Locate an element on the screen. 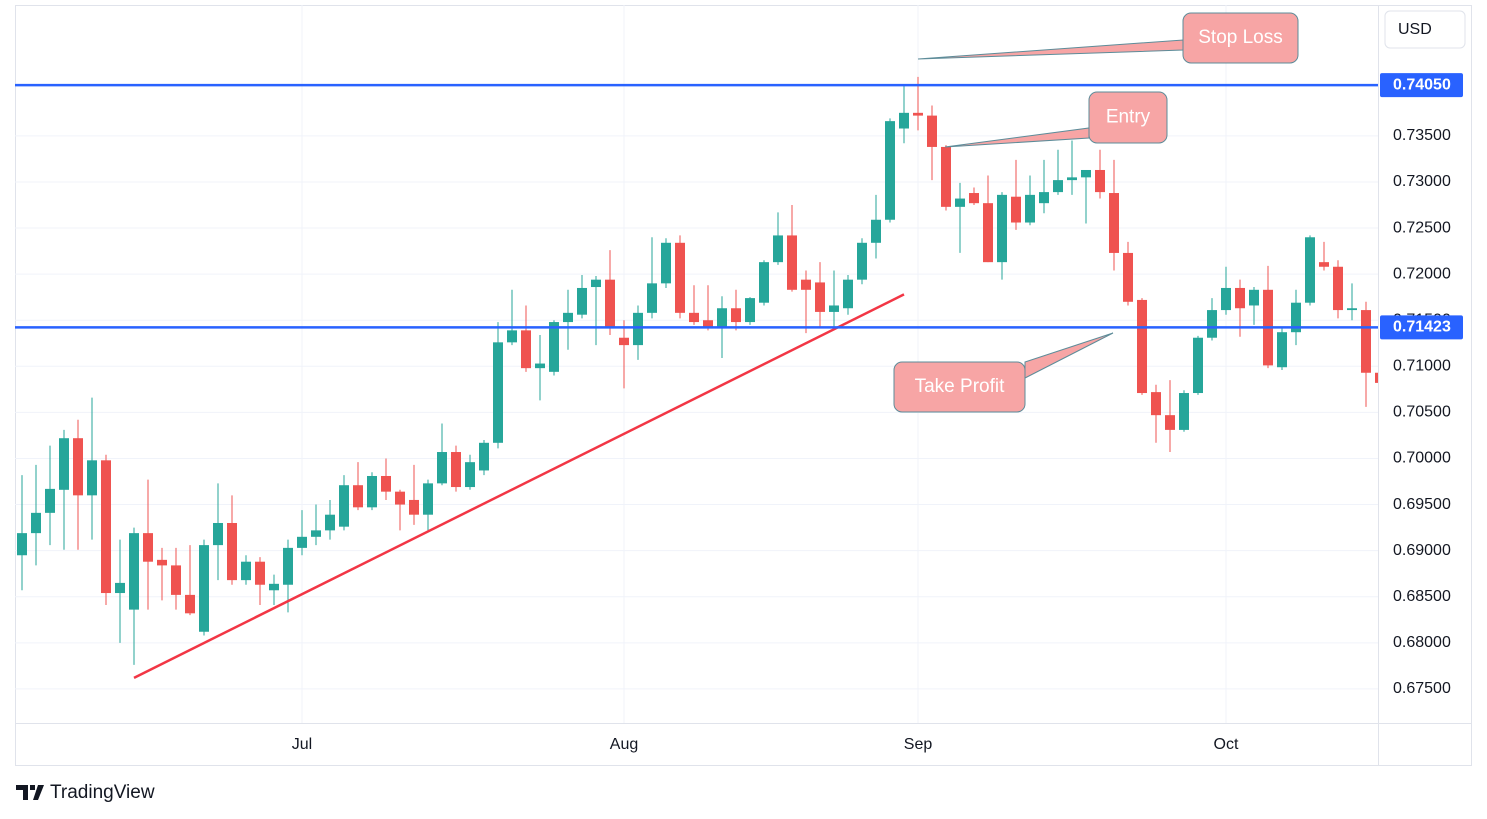 The image size is (1487, 819). currency: USD is located at coordinates (1415, 29).